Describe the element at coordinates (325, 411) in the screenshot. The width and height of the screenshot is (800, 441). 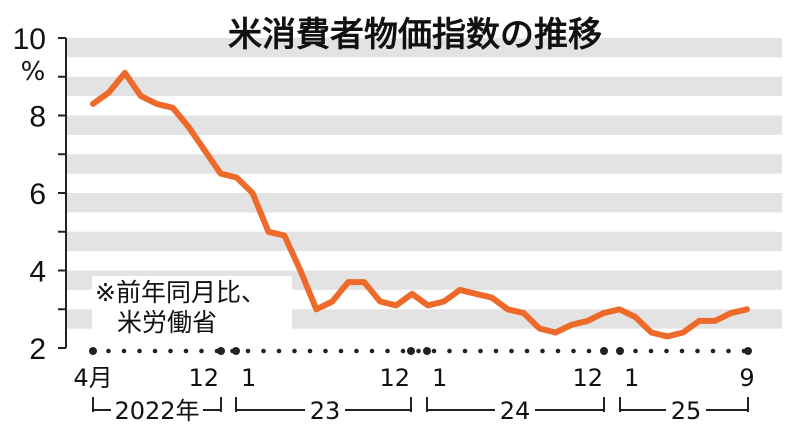
I see `year-label: 23` at that location.